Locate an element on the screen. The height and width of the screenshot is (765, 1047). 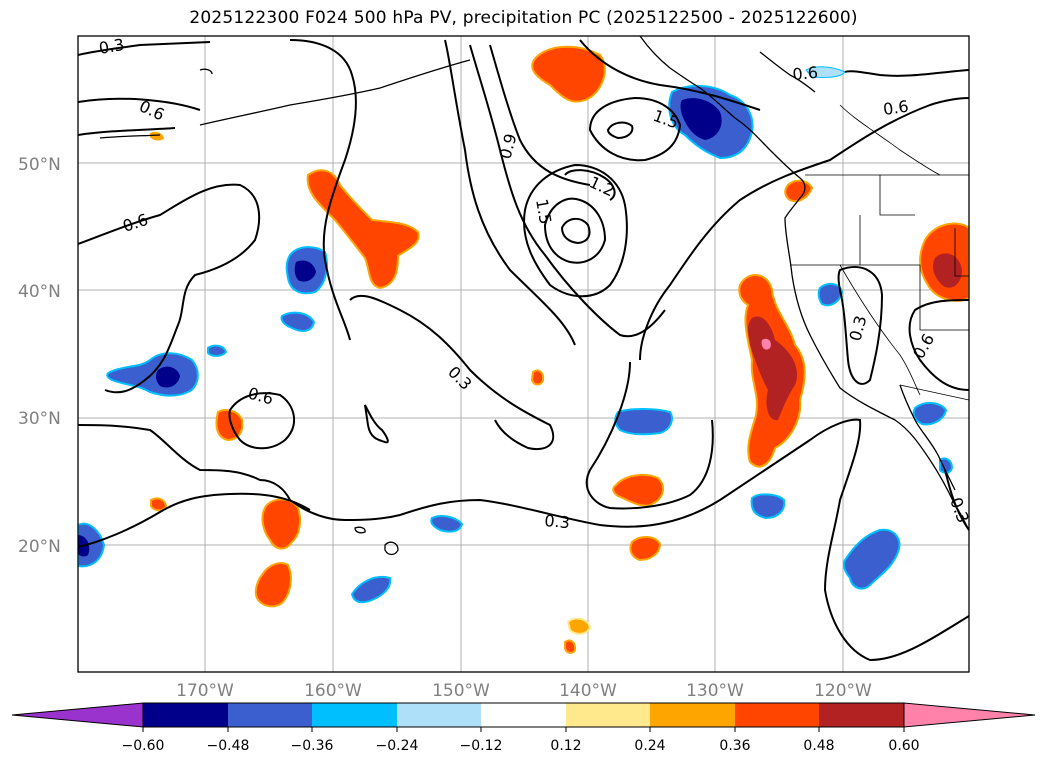
colorbar-tick-label: −0.24 is located at coordinates (397, 746).